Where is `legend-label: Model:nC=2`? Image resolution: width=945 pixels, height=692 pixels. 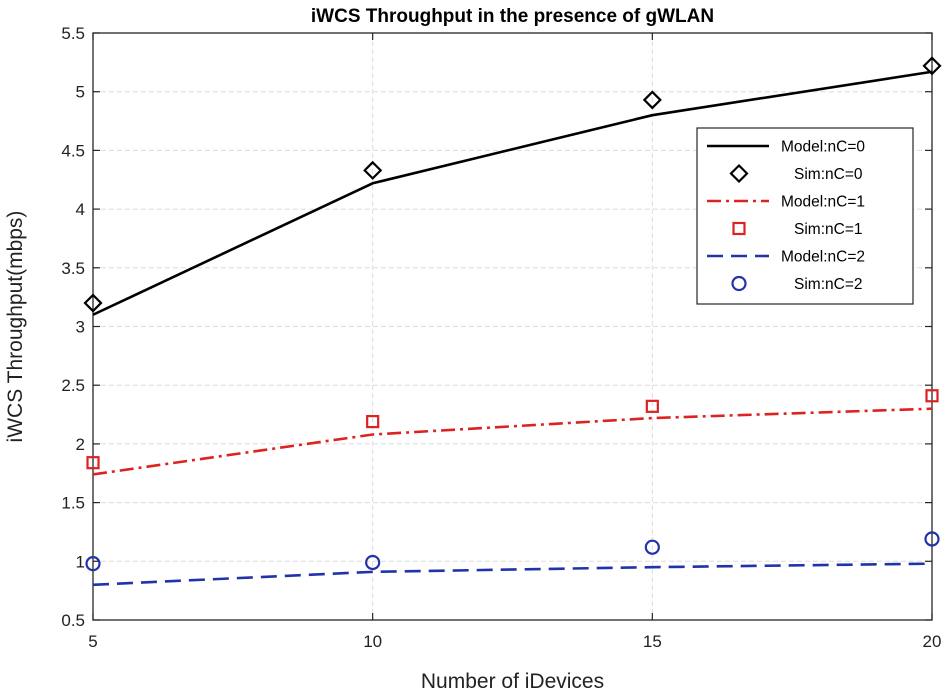
legend-label: Model:nC=2 is located at coordinates (823, 257).